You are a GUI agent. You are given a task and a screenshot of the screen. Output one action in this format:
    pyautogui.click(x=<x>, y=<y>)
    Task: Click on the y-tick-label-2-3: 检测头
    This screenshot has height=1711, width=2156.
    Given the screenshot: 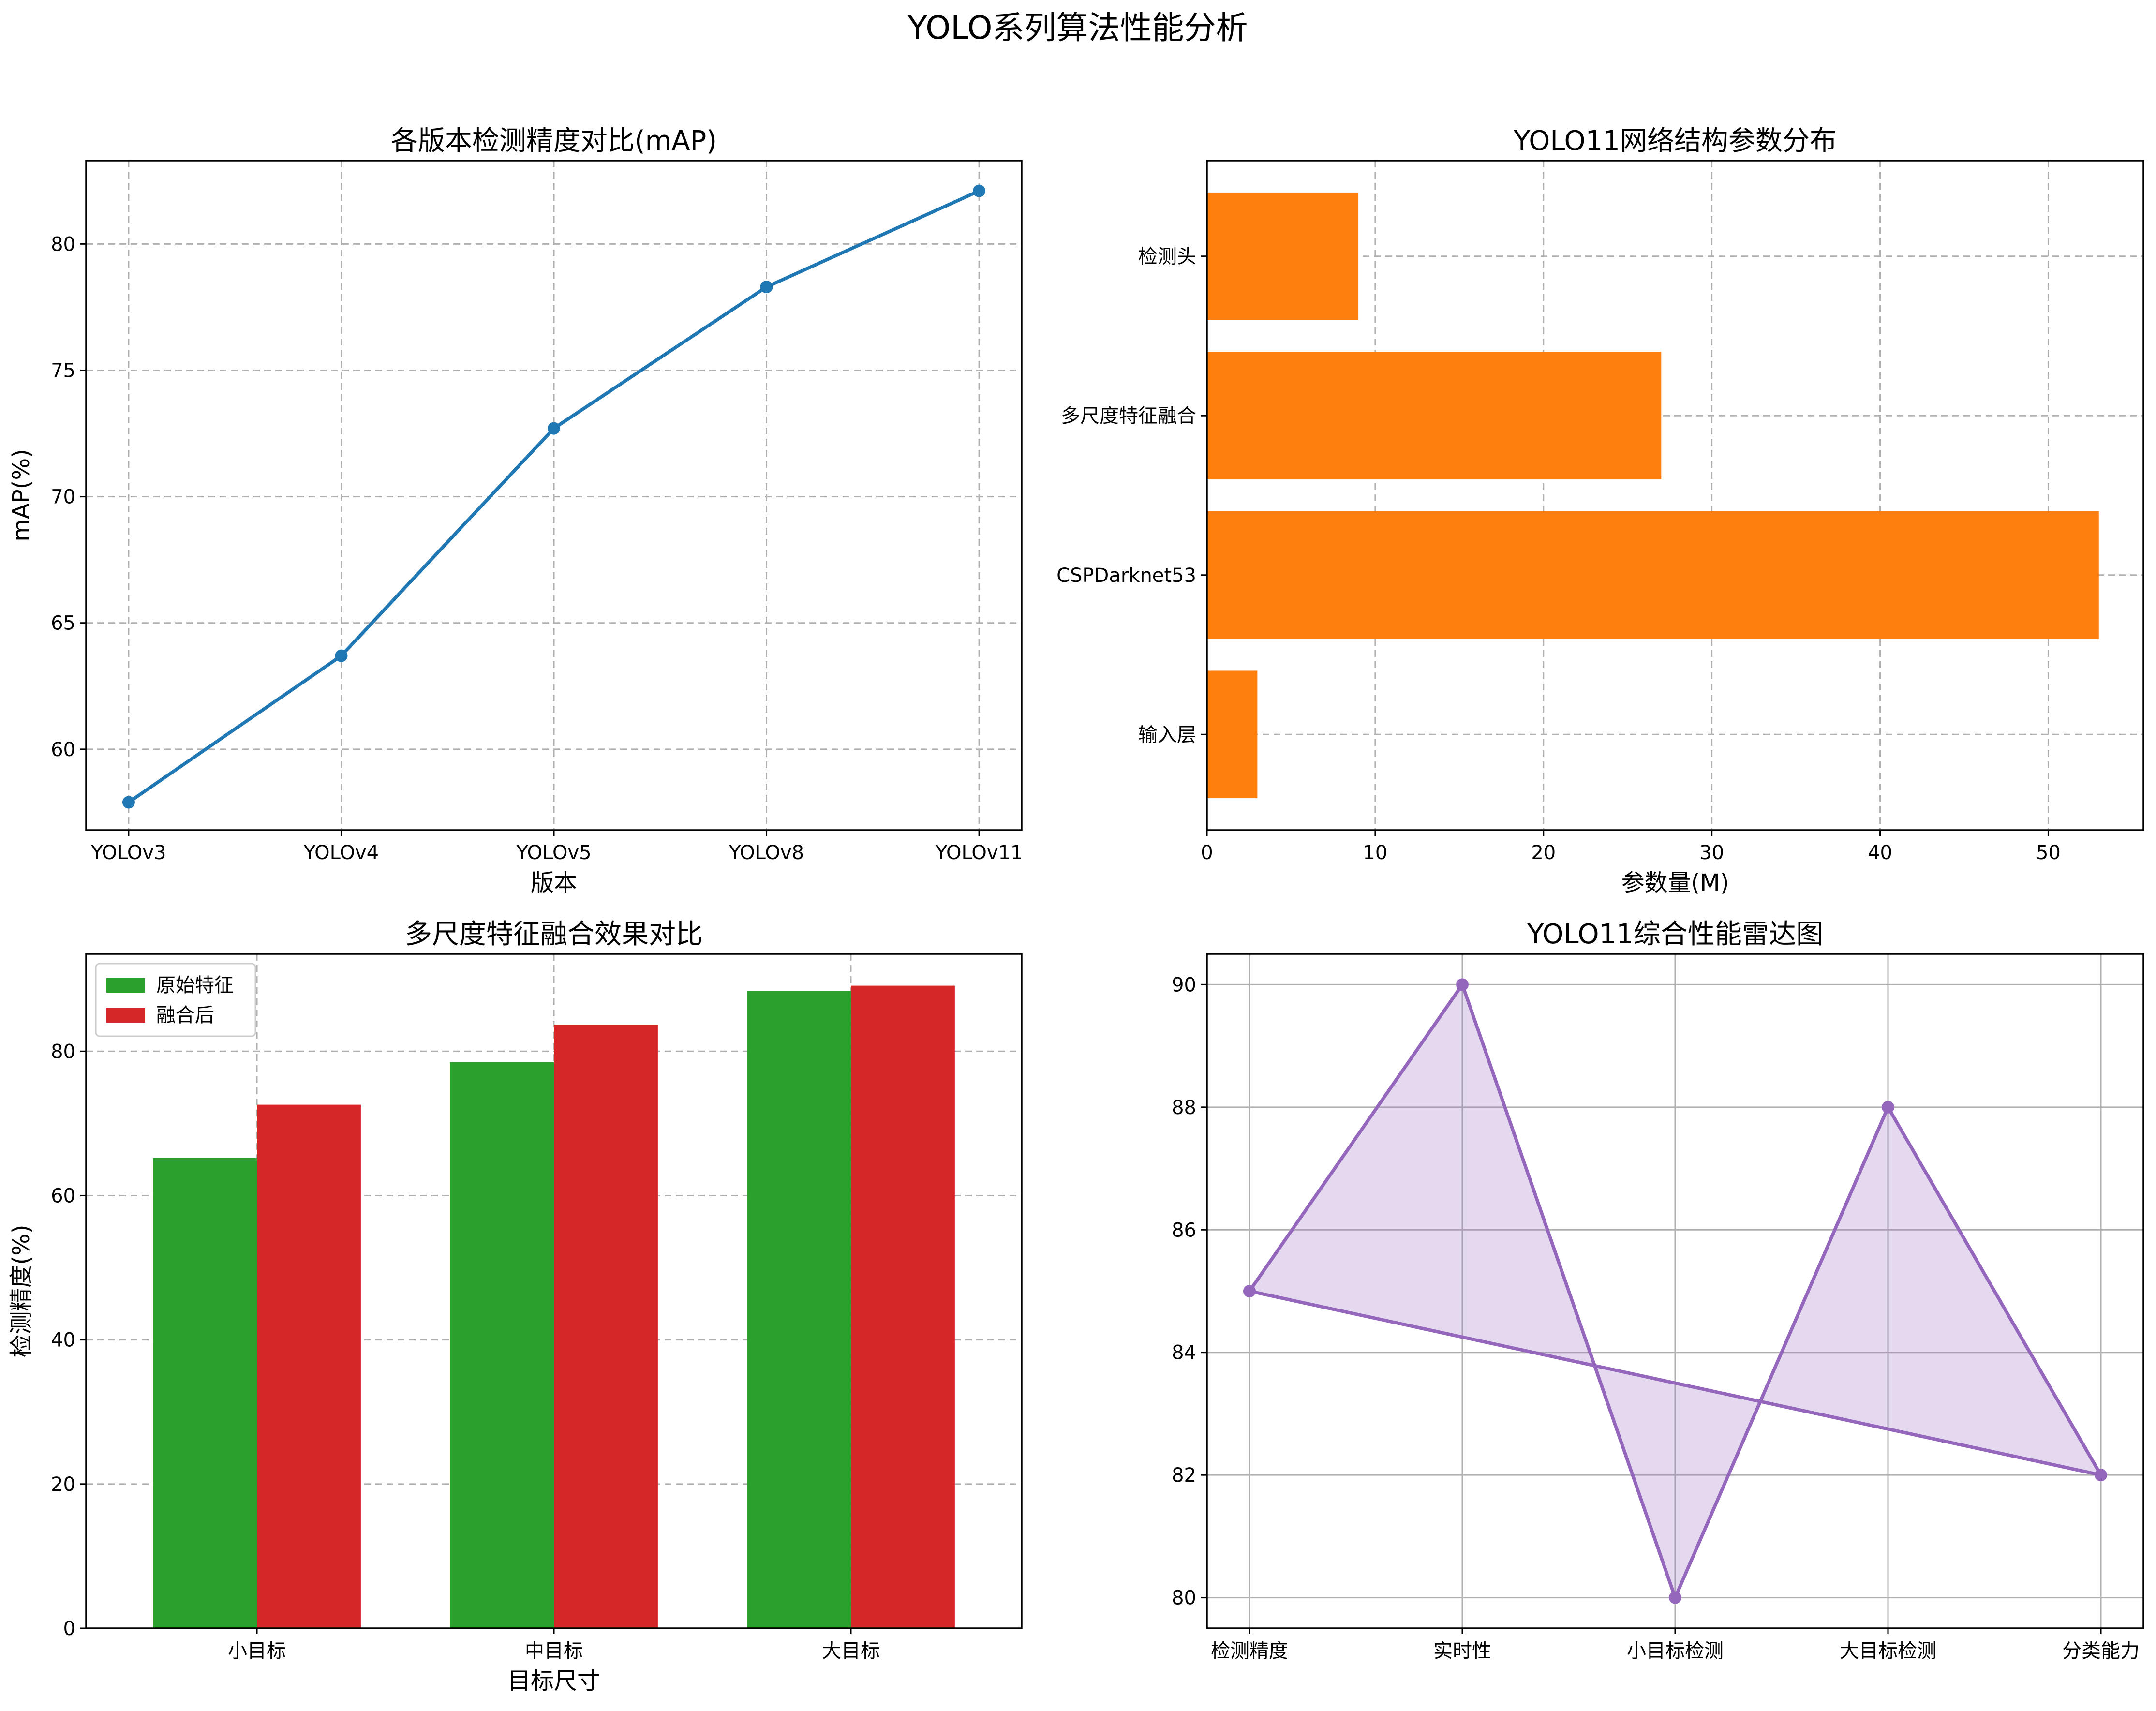 What is the action you would take?
    pyautogui.click(x=1167, y=257)
    